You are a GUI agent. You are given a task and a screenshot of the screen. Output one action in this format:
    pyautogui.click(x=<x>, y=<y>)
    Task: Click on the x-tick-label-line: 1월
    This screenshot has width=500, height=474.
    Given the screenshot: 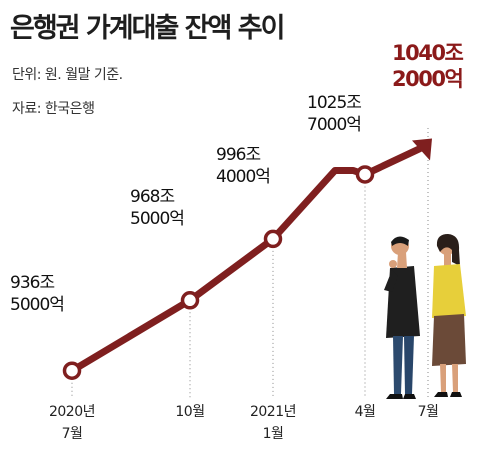 What is the action you would take?
    pyautogui.click(x=273, y=434)
    